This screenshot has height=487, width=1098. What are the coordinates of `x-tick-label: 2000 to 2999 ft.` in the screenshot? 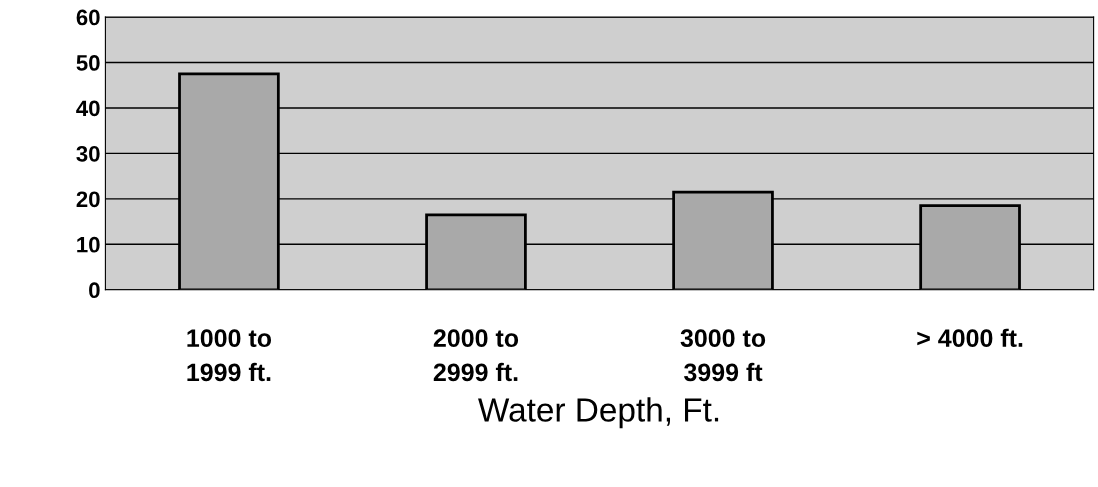 It's located at (476, 355).